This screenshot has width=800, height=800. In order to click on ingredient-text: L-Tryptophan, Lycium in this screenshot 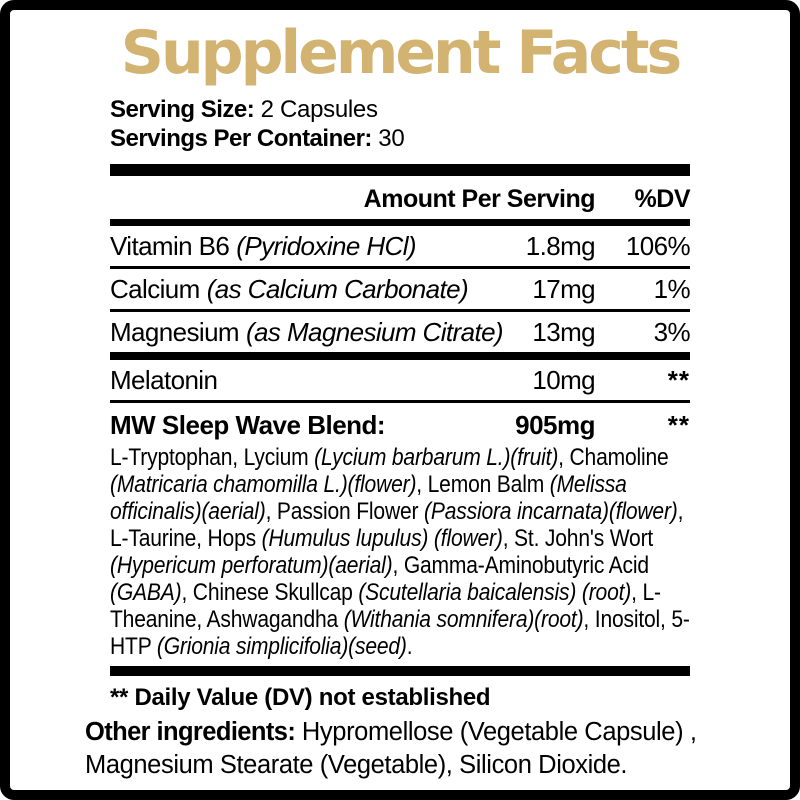, I will do `click(212, 458)`.